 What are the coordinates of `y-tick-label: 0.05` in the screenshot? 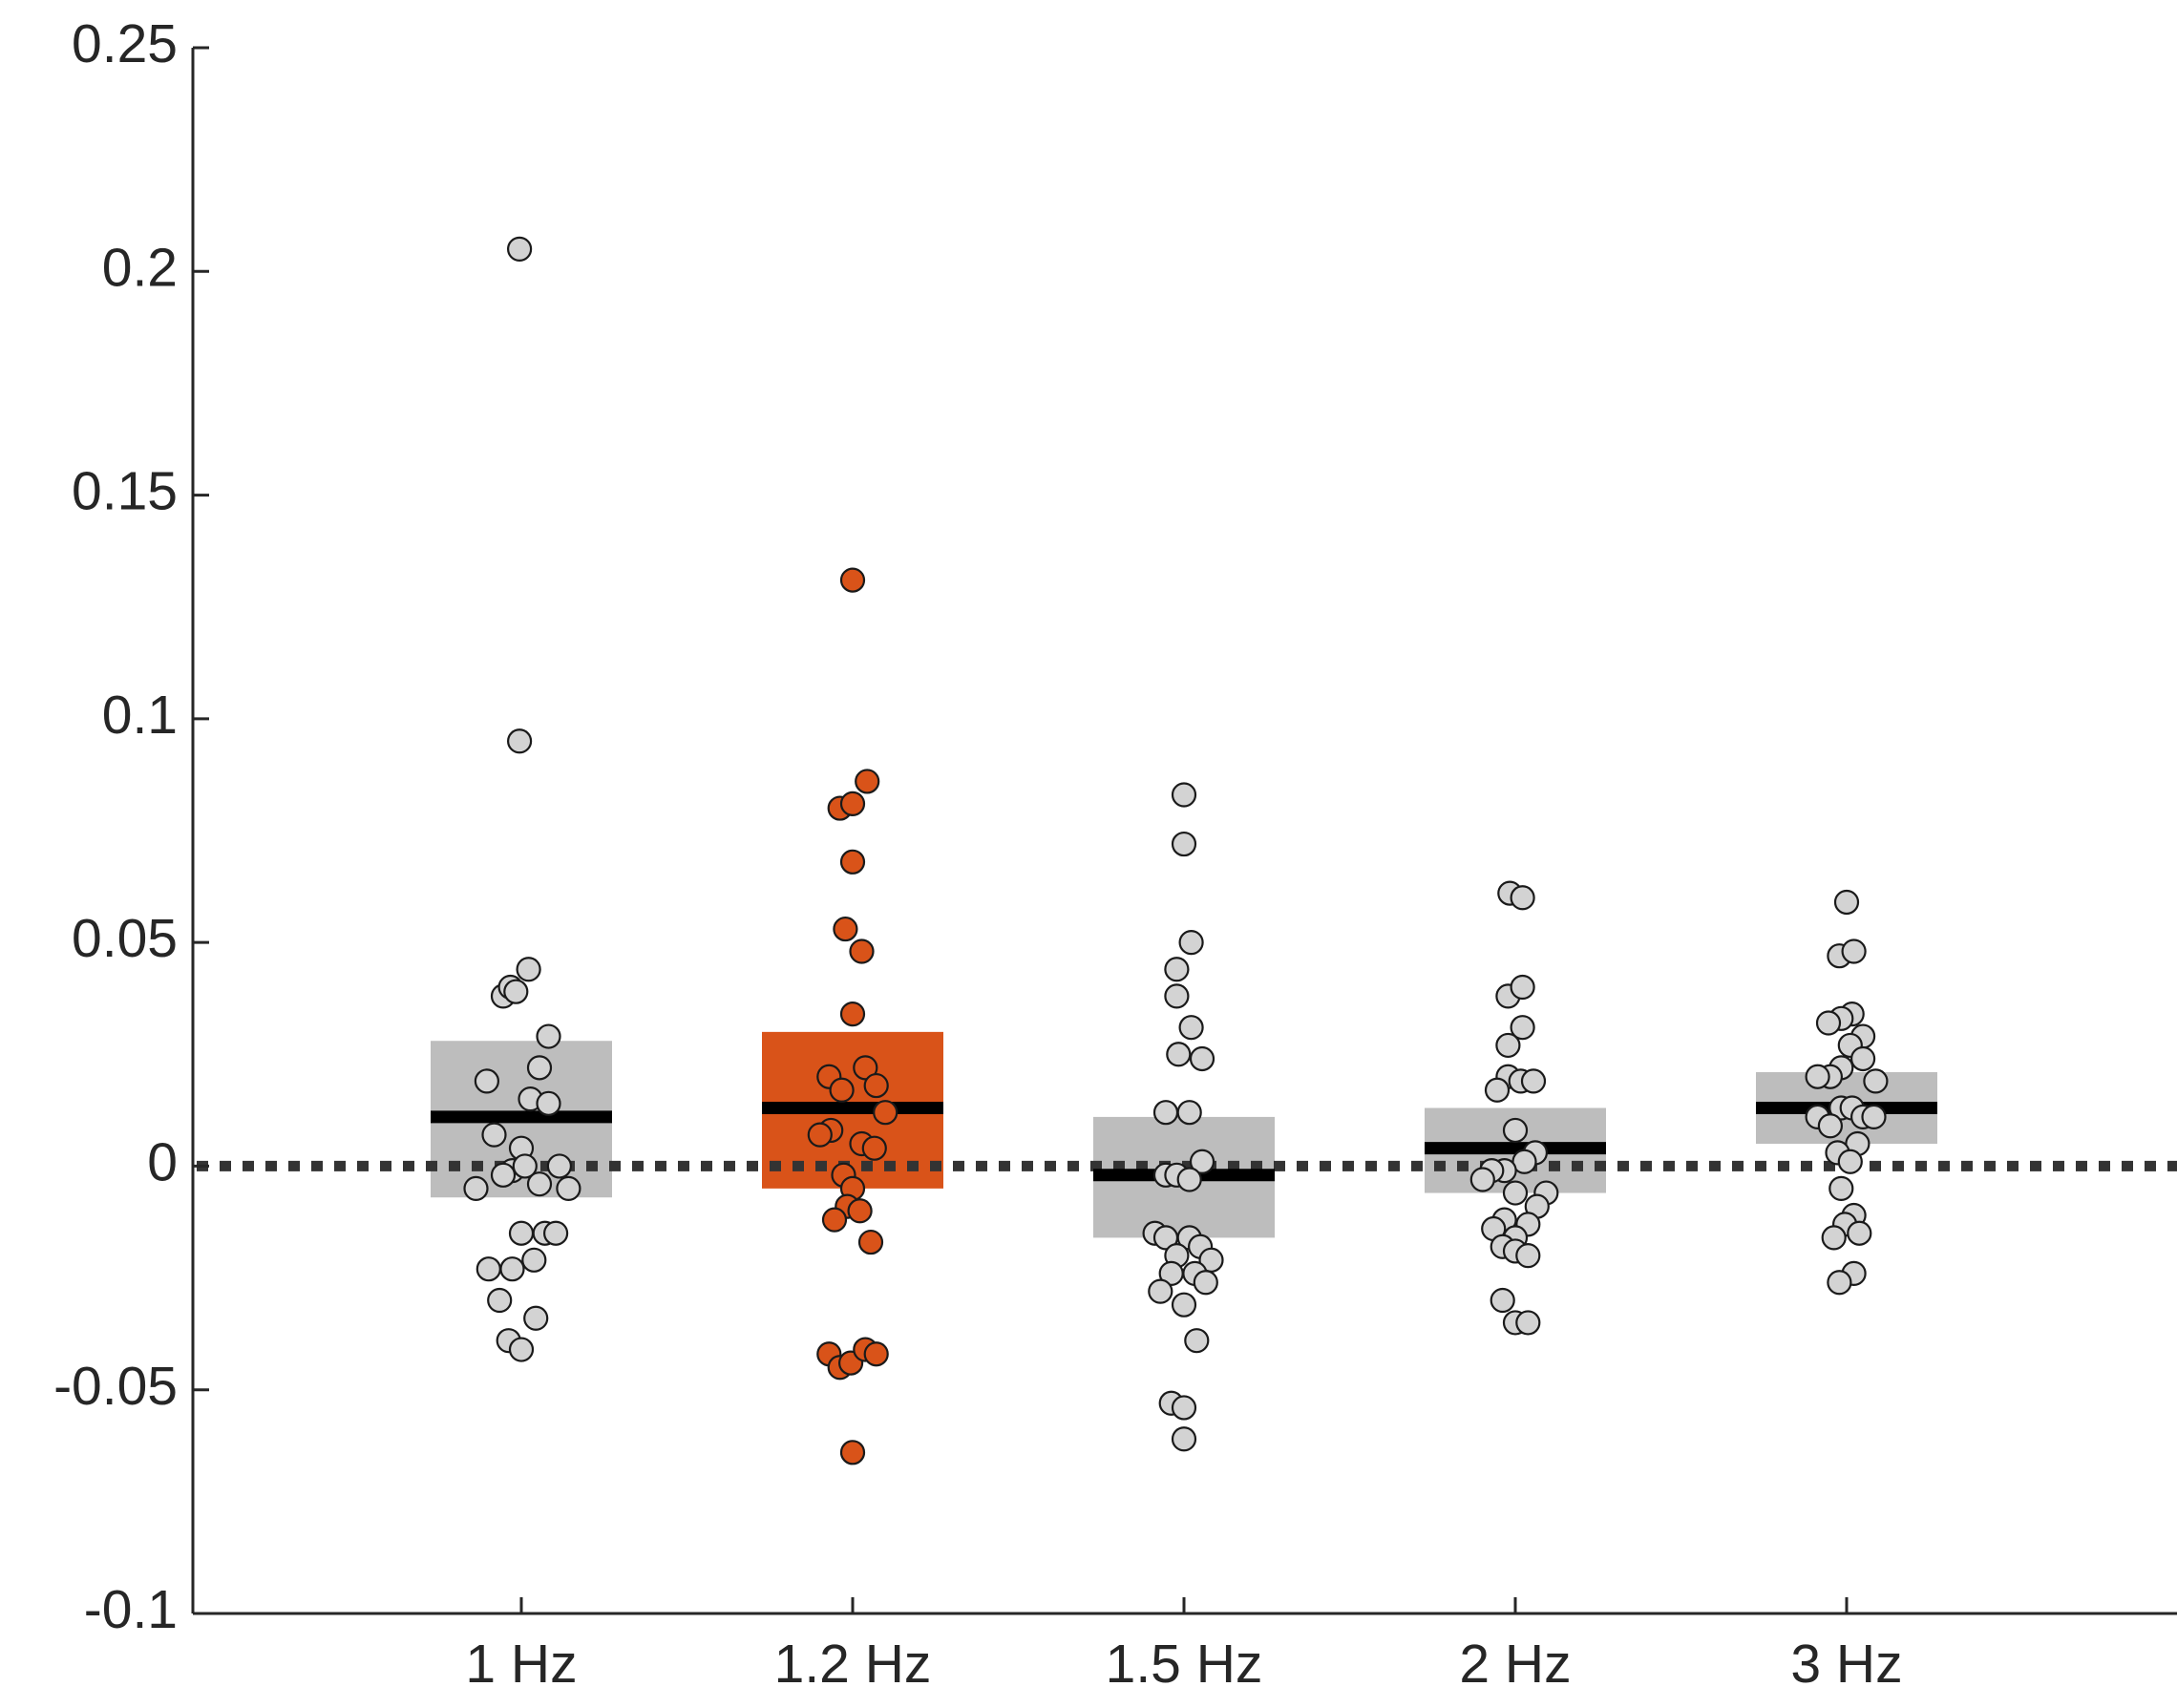 It's located at (125, 939).